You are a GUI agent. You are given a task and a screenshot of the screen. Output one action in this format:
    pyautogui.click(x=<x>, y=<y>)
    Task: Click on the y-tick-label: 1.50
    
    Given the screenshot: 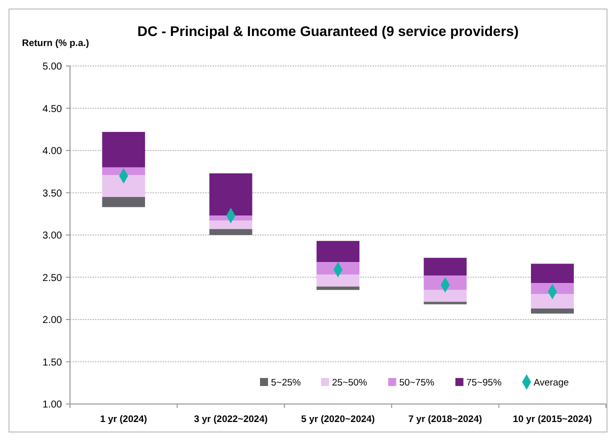 What is the action you would take?
    pyautogui.click(x=52, y=362)
    